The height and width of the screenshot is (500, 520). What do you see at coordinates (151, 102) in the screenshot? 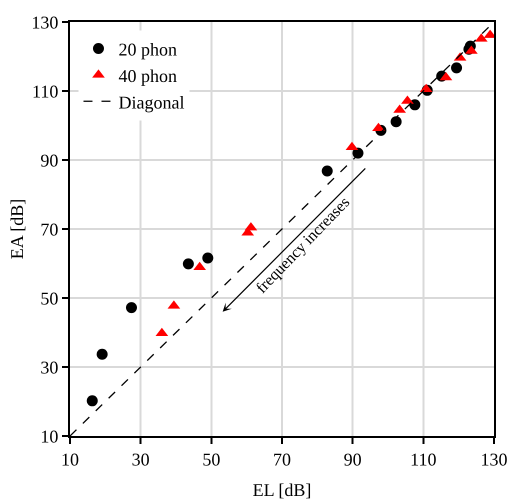
I see `legend-label: Diagonal` at bounding box center [151, 102].